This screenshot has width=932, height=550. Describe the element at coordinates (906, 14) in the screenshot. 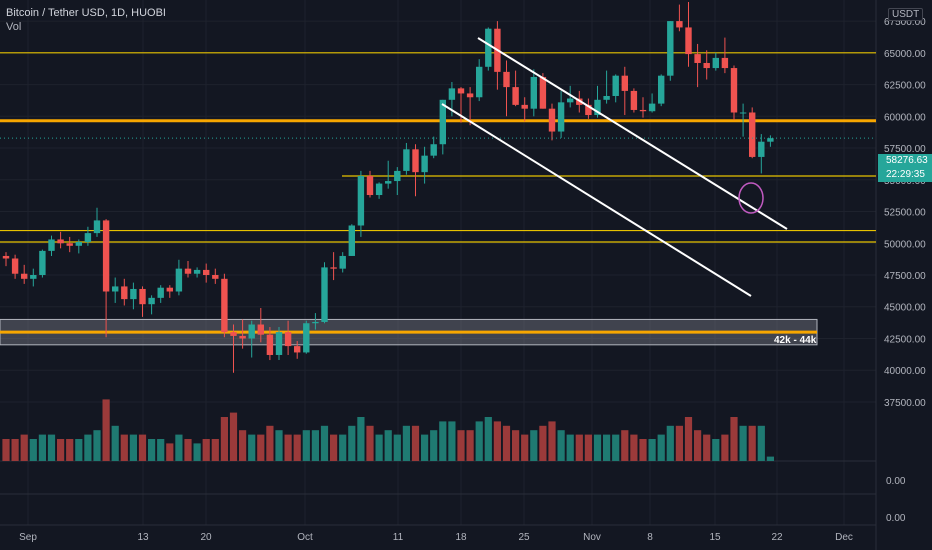

I see `currency-badge: USDT` at that location.